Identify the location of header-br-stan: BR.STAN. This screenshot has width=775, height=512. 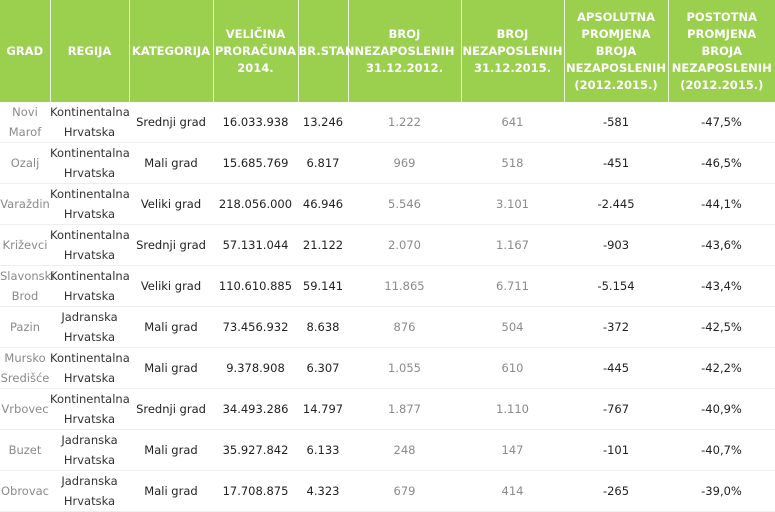
(326, 51).